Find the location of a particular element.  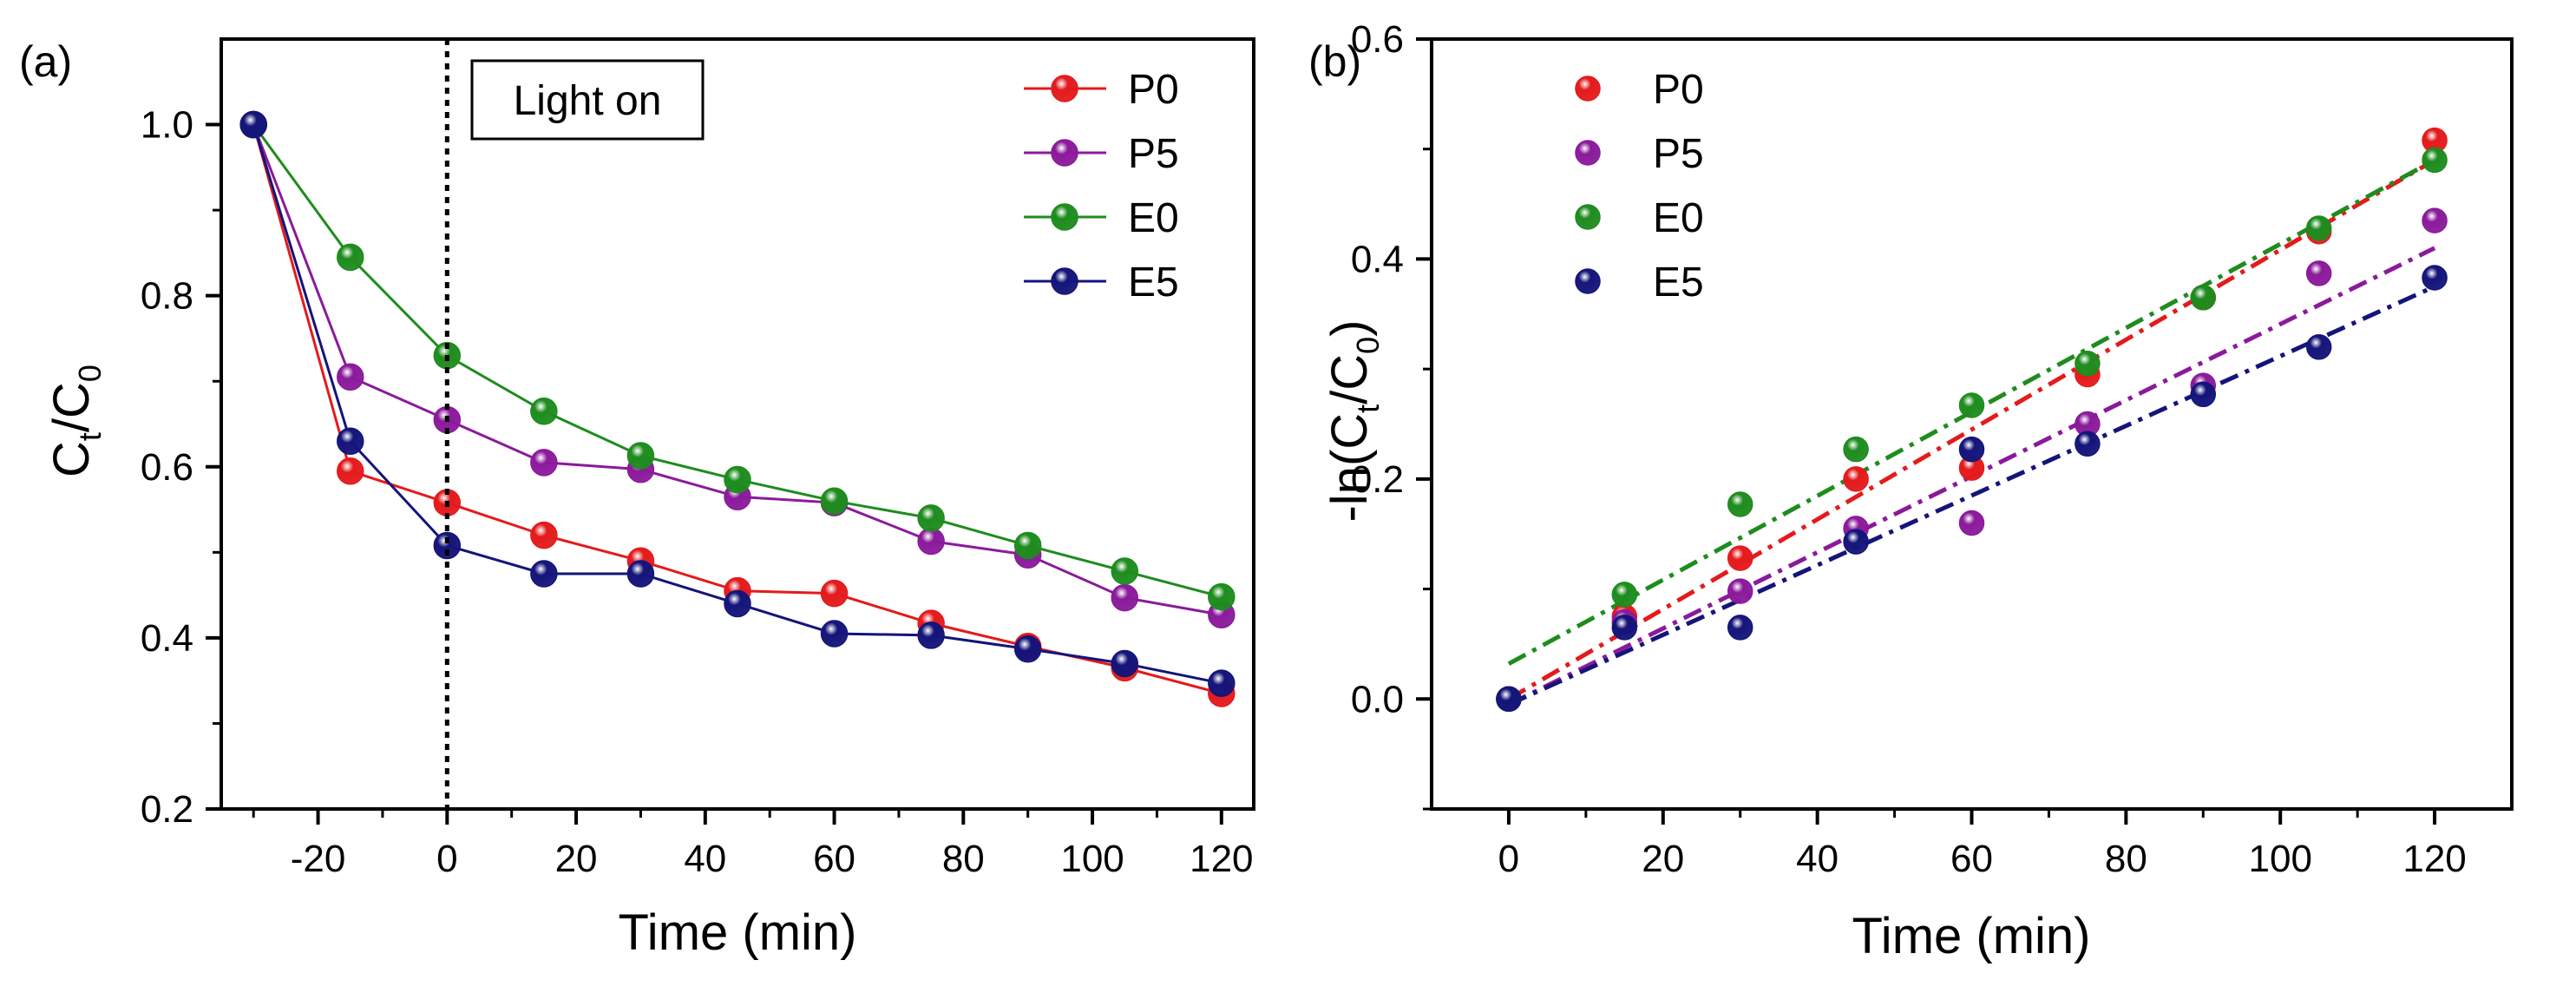

panel-b-ylabel-sub-0: 0 is located at coordinates (1368, 346).